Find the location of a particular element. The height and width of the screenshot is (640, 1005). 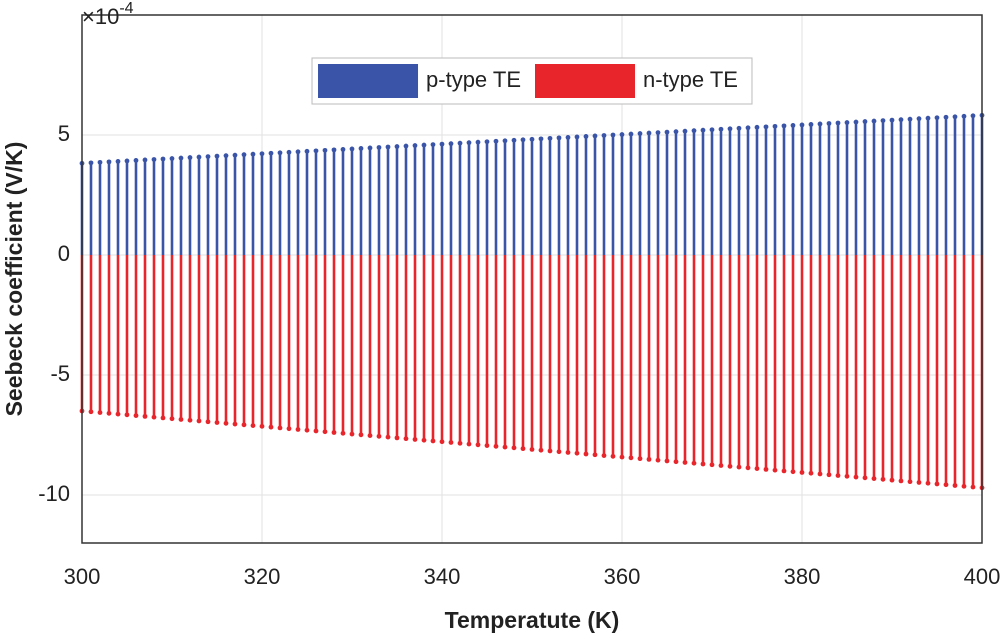

y-multiplier-exponent: -4 is located at coordinates (126, 8).